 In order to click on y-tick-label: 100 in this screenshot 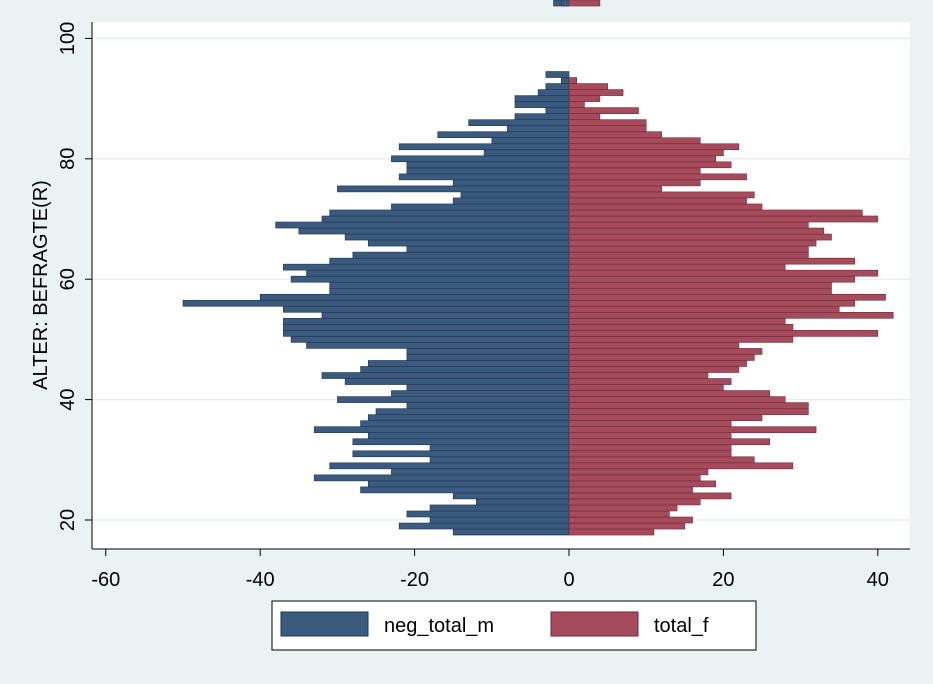, I will do `click(68, 38)`.